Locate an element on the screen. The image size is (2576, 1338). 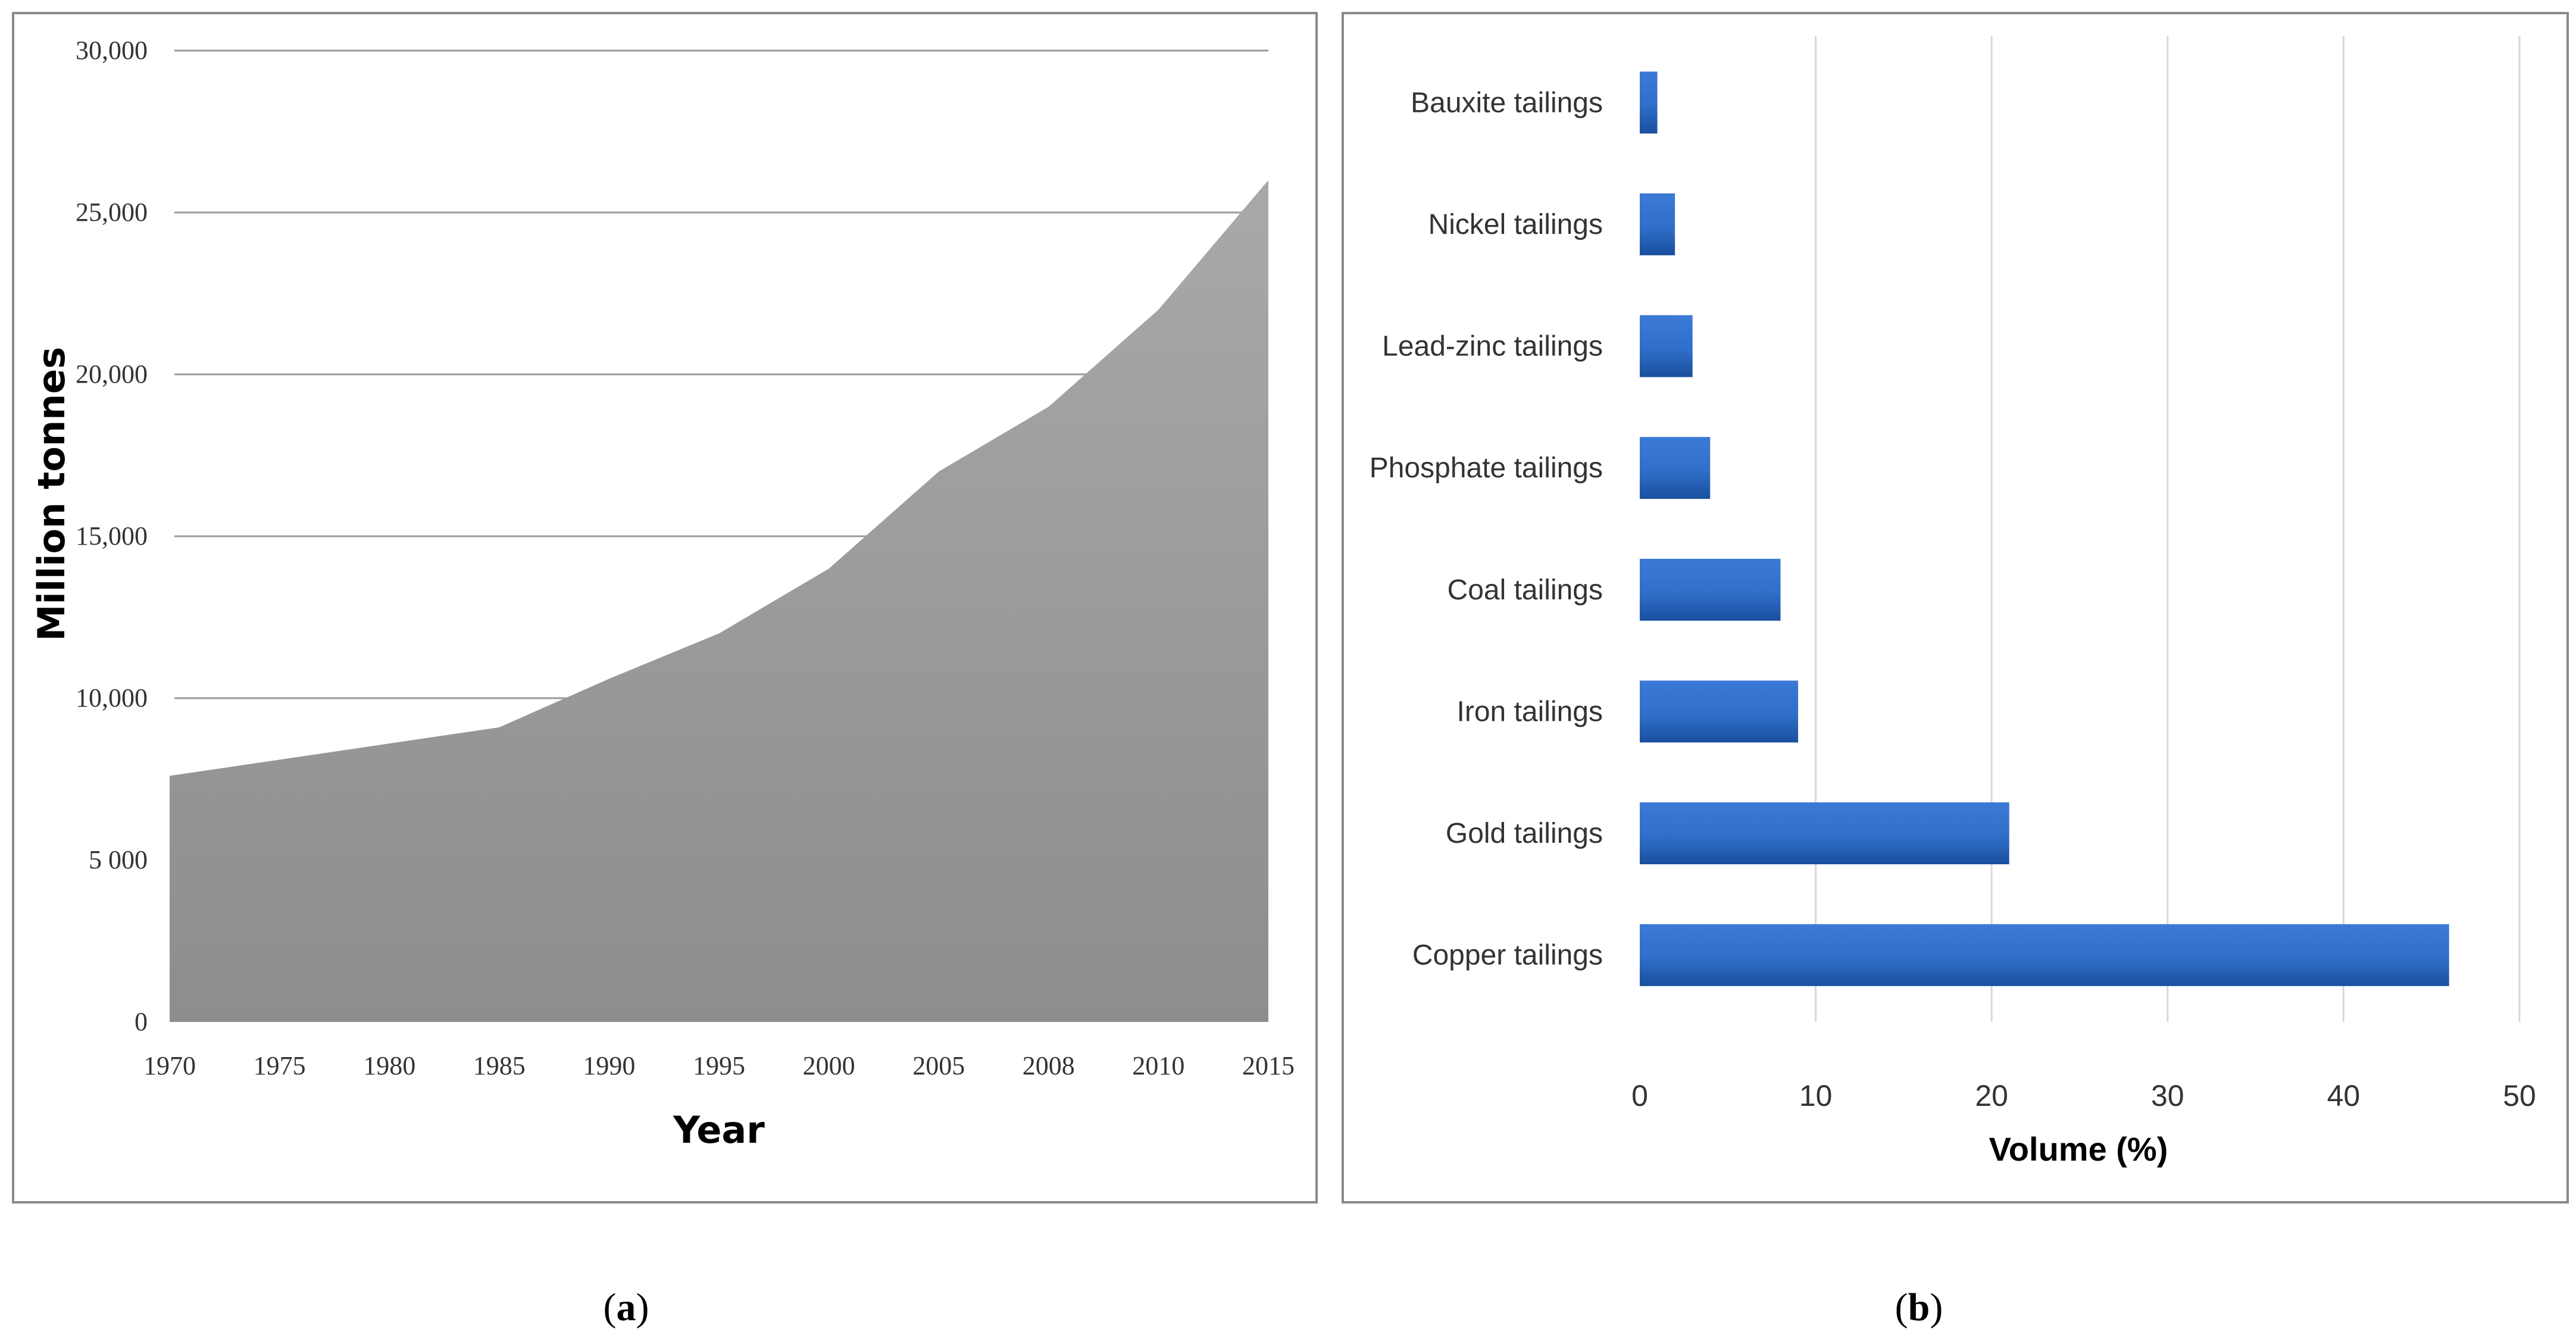
category-label: Phosphate tailings is located at coordinates (1486, 468).